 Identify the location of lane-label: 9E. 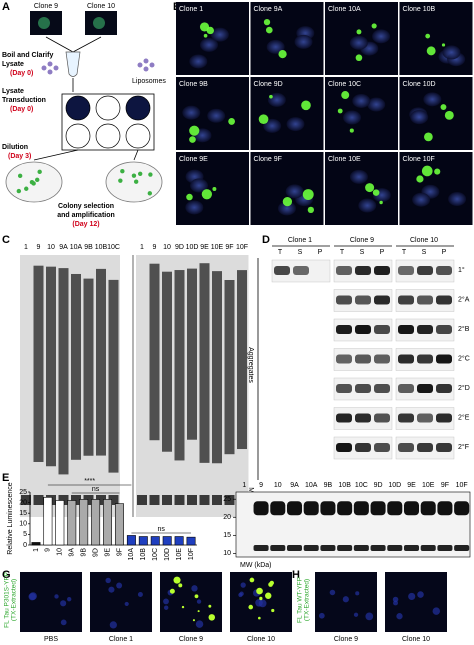
(204, 247).